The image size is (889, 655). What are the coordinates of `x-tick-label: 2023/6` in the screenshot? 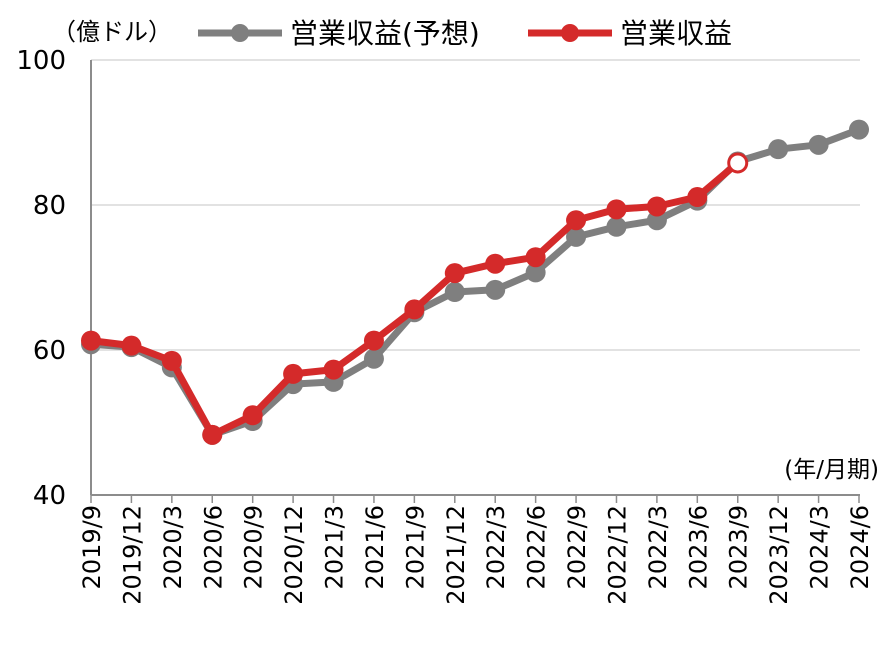 It's located at (698, 547).